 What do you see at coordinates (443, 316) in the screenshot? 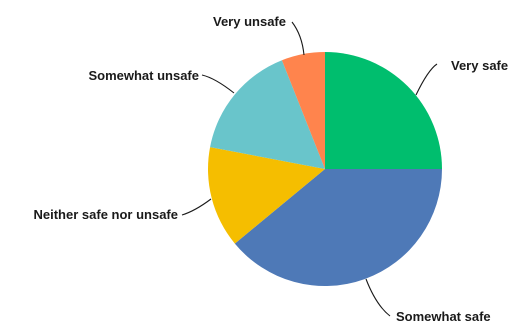
I see `slice-label-somewhat-safe: Somewhat safe` at bounding box center [443, 316].